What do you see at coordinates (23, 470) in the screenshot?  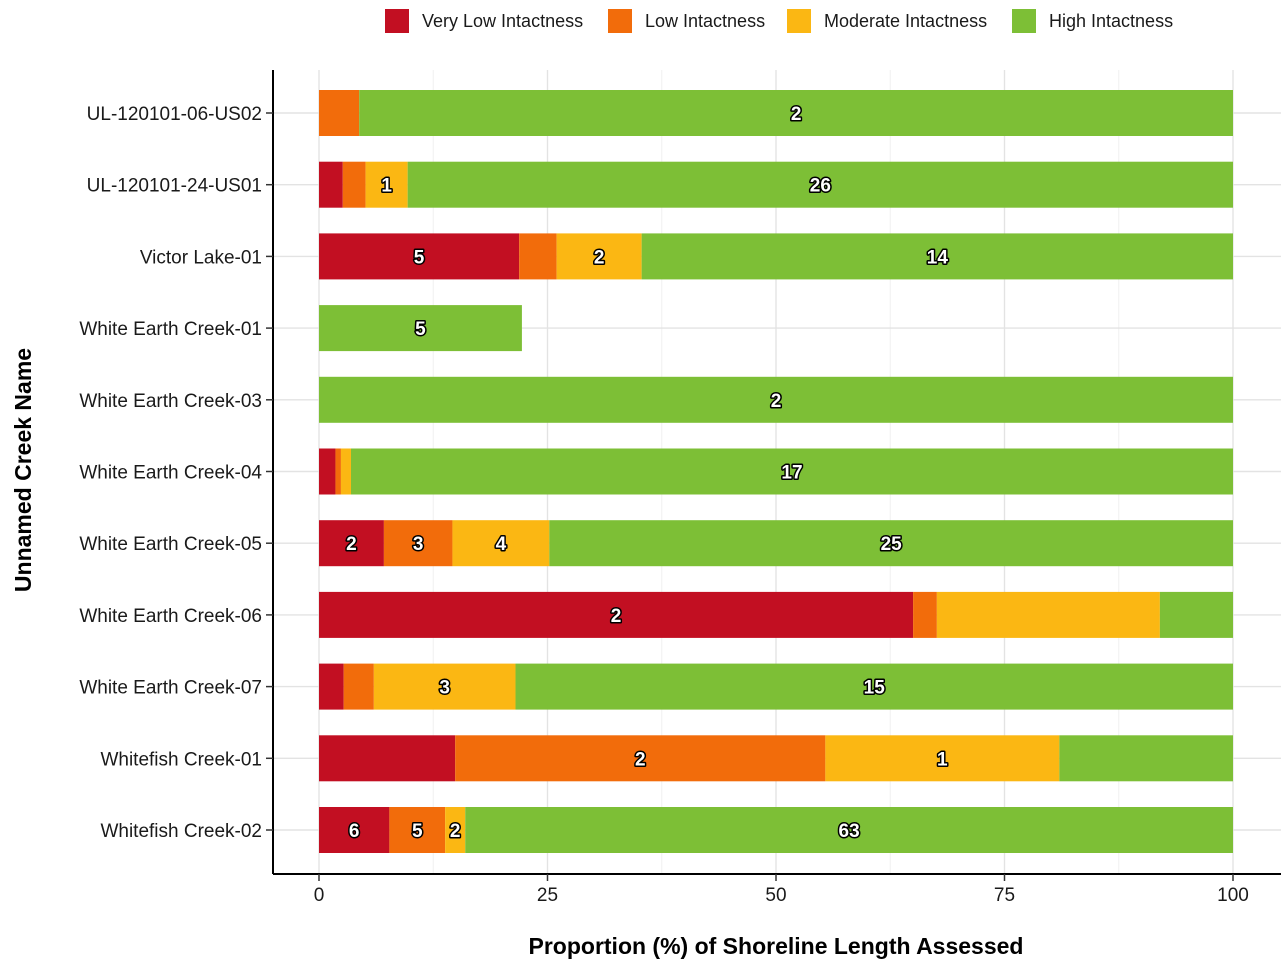 I see `y-axis-title: Unnamed Creek Name` at bounding box center [23, 470].